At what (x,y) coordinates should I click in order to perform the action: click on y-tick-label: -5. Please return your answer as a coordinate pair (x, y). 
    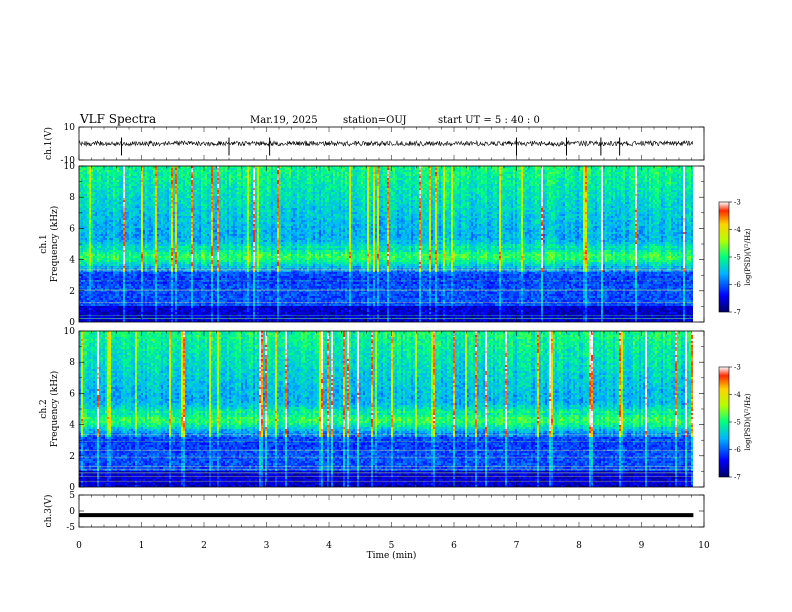
    Looking at the image, I should click on (70, 528).